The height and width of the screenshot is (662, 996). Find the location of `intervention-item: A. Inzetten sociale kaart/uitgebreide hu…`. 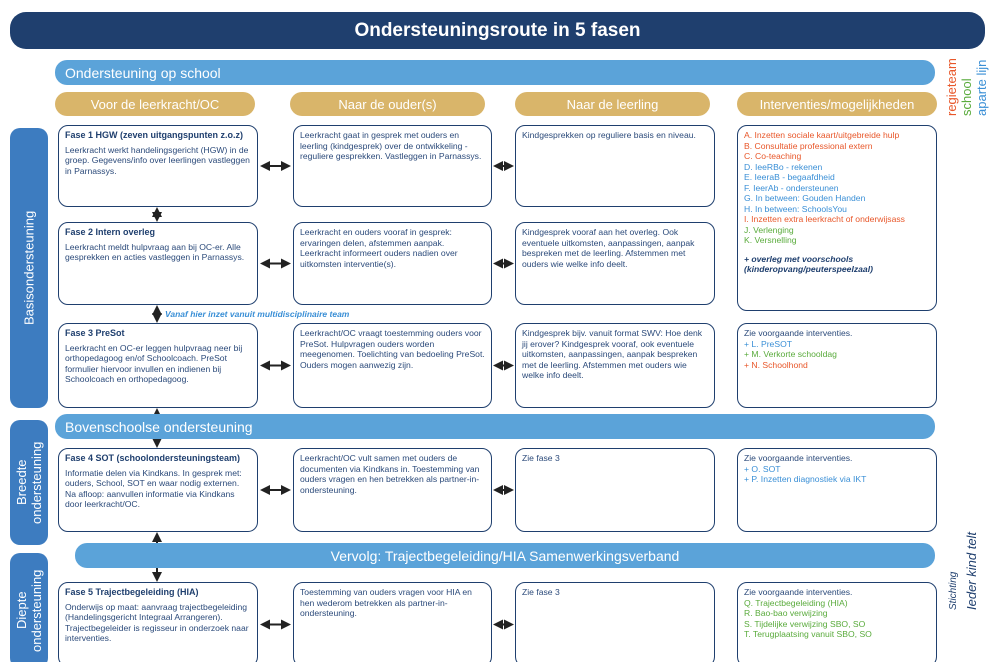

intervention-item: A. Inzetten sociale kaart/uitgebreide hu… is located at coordinates (822, 135).